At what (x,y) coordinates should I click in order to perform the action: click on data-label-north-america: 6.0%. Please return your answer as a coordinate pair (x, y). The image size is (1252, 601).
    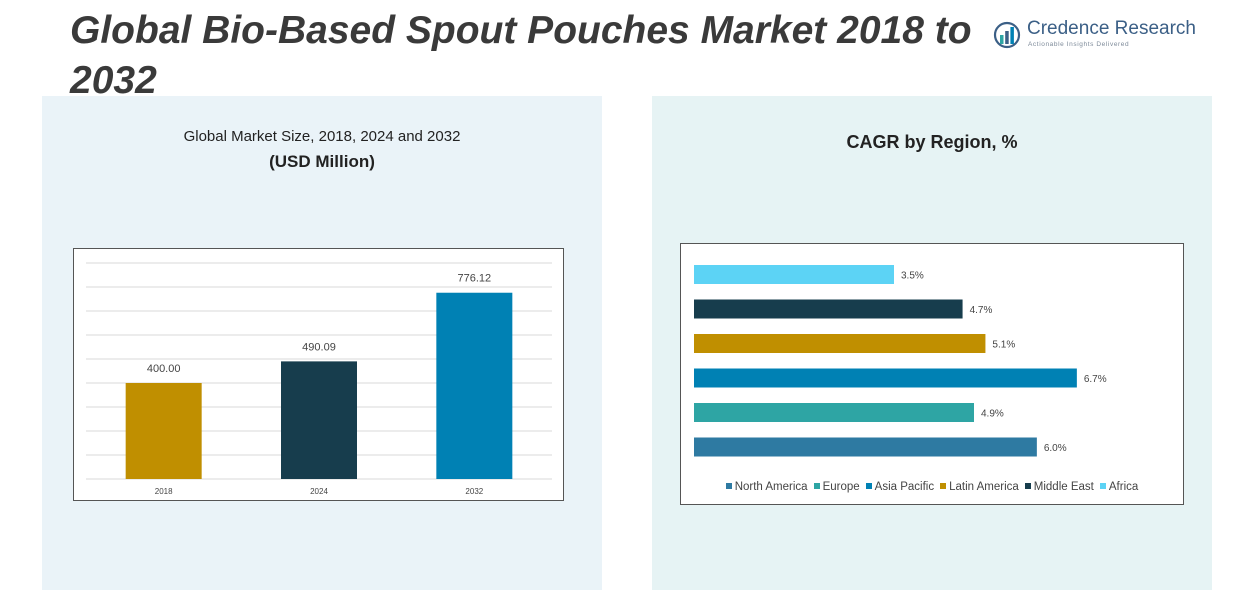
    Looking at the image, I should click on (1055, 448).